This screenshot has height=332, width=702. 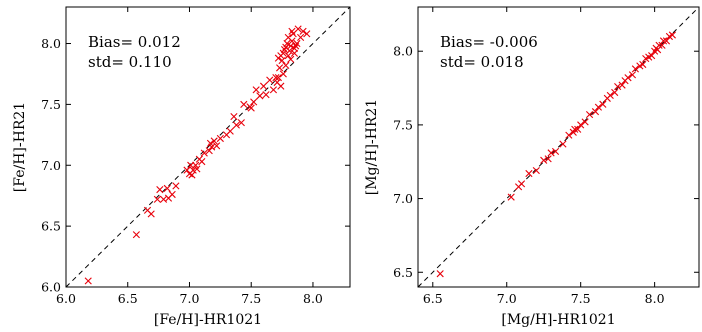 What do you see at coordinates (489, 42) in the screenshot?
I see `bias-annotation: Bias= -0.006` at bounding box center [489, 42].